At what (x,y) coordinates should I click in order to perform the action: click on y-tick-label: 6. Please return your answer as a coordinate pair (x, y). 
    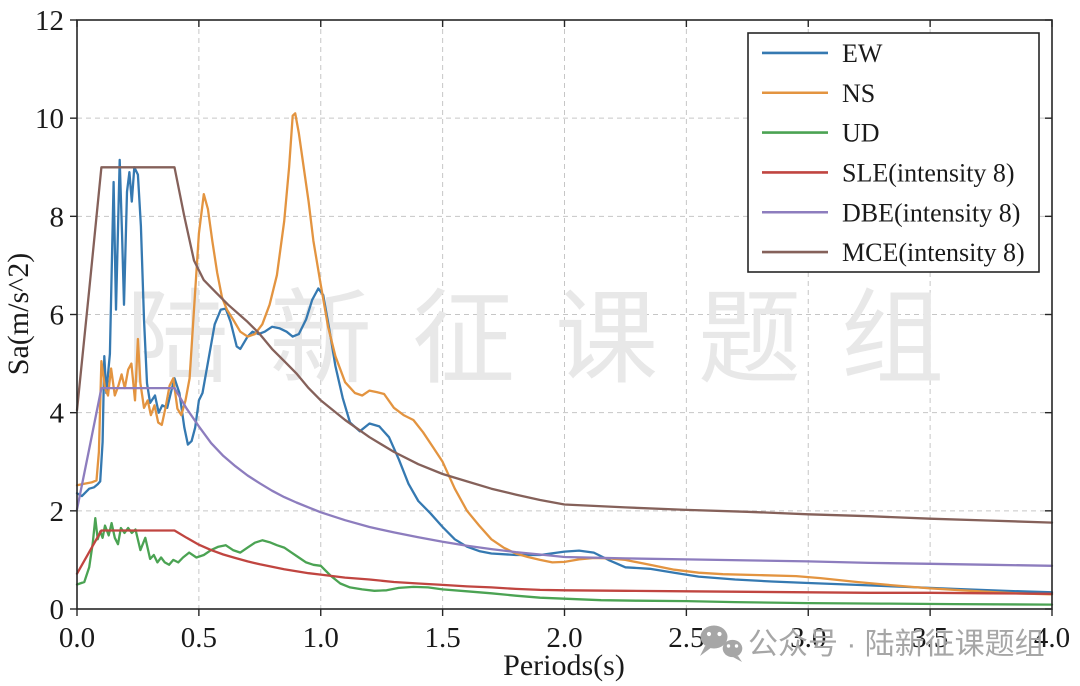
    Looking at the image, I should click on (57, 316).